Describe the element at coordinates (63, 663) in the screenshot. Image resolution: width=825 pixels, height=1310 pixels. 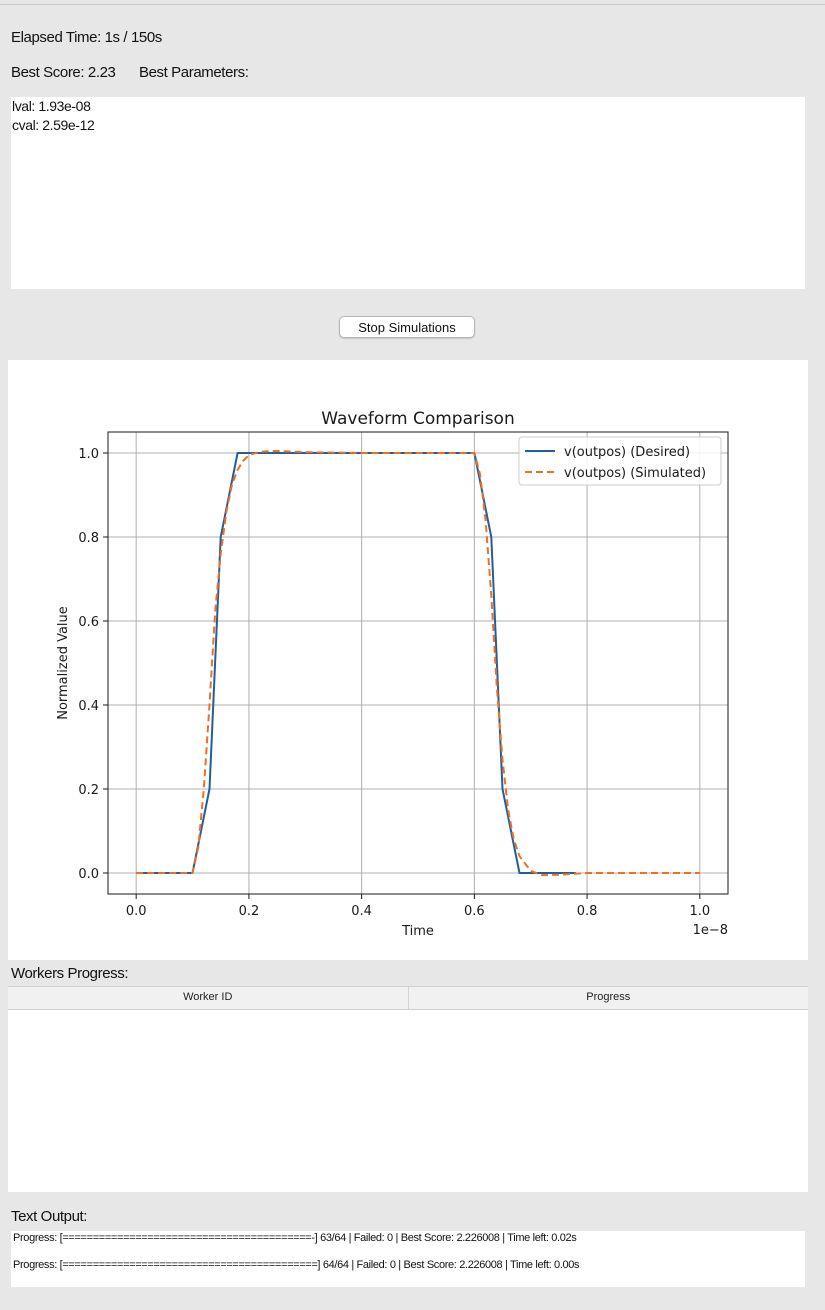
I see `chart-y-axis-label: Normalized Value` at that location.